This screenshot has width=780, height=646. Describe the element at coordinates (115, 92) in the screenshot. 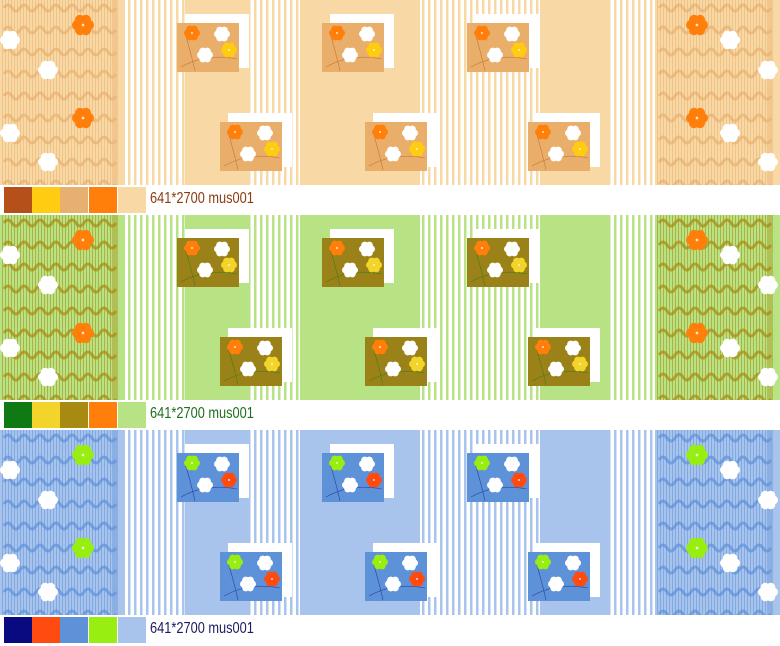

I see `border-edge` at that location.